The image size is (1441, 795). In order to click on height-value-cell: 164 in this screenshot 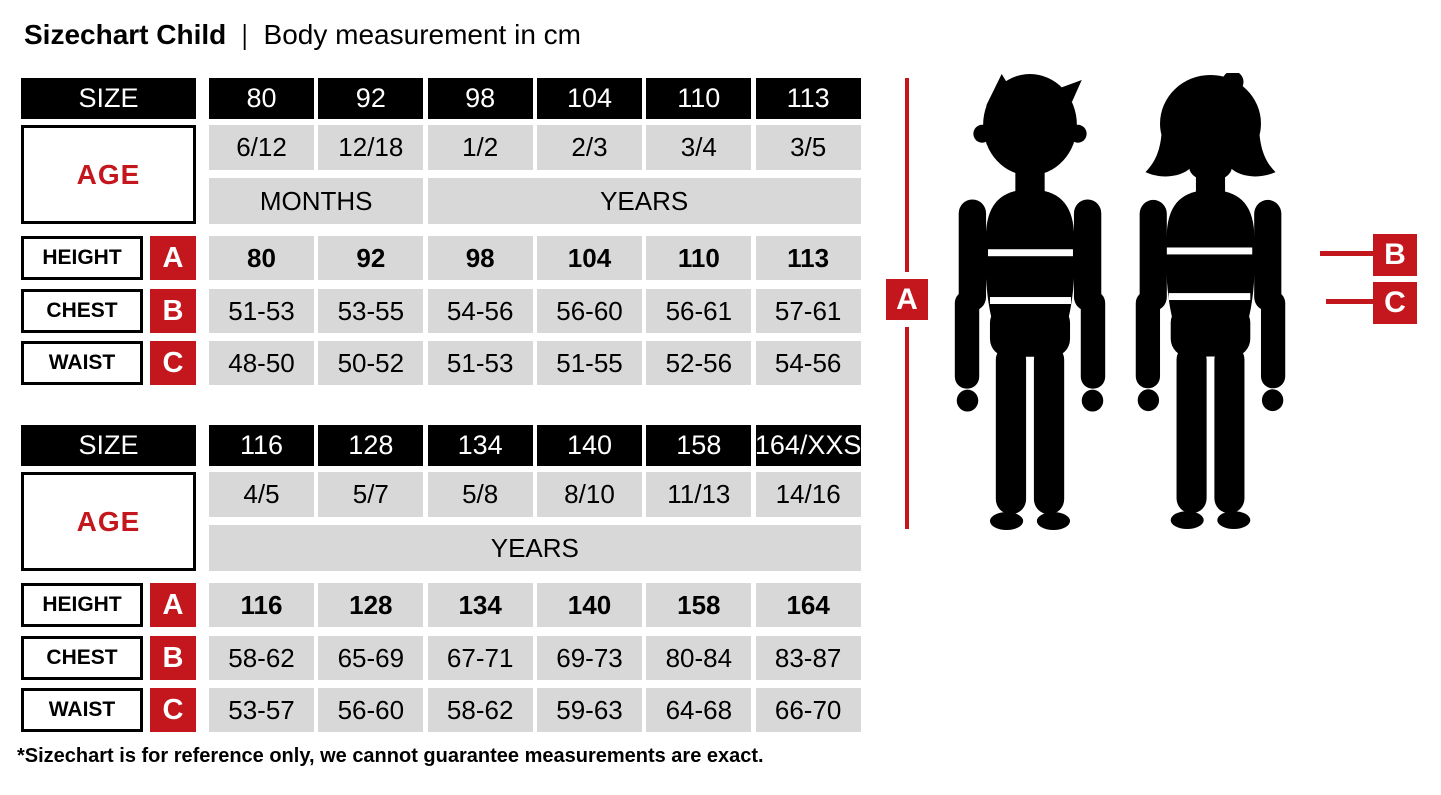, I will do `click(808, 605)`.